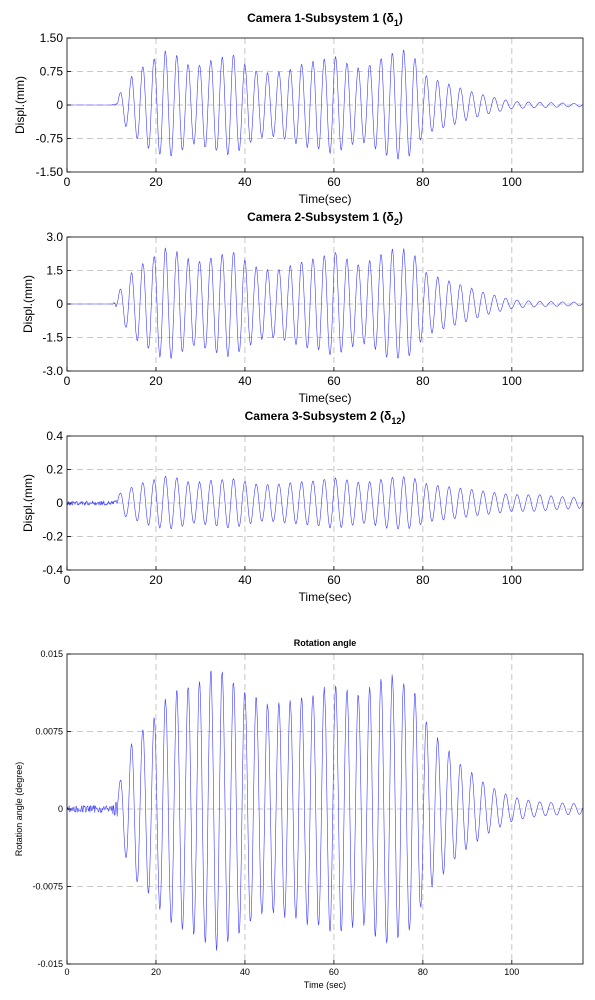 Image resolution: width=595 pixels, height=1000 pixels. Describe the element at coordinates (316, 18) in the screenshot. I see `chart-title-text: Camera 1-Subsystem 1 (` at that location.